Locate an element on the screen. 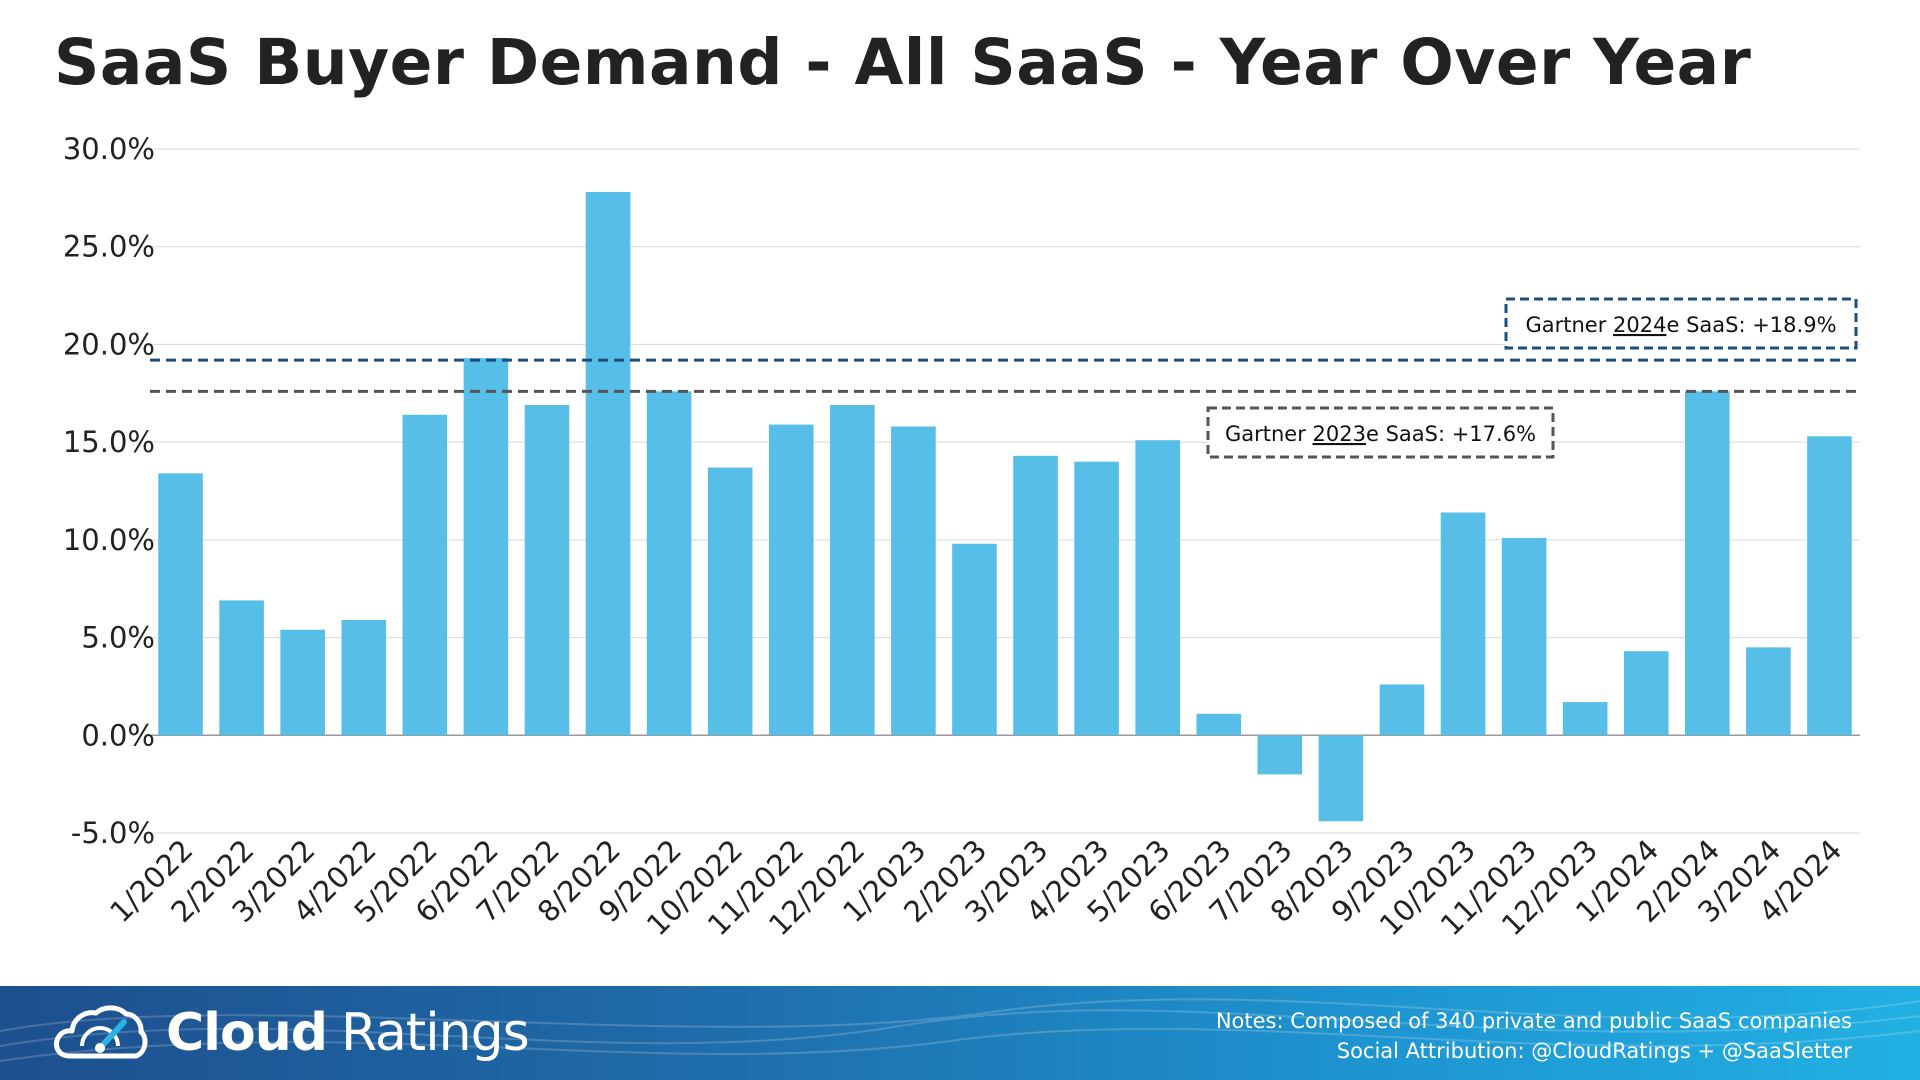 This screenshot has height=1080, width=1920. bar-2-2023 is located at coordinates (974, 639).